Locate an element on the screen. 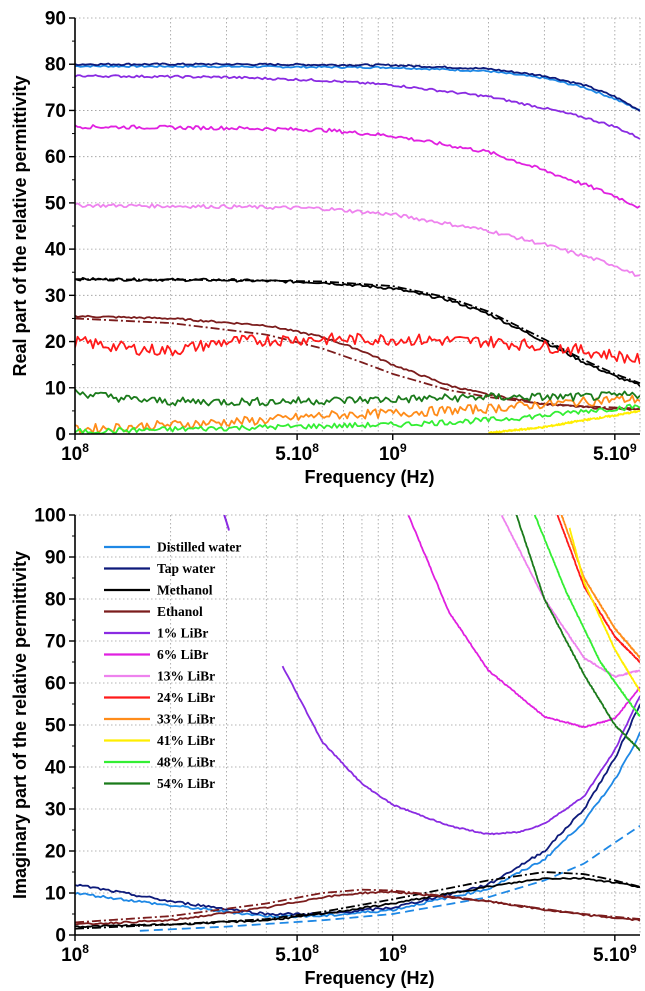 The width and height of the screenshot is (645, 991). legend-label-distilled-water: Distilled water is located at coordinates (199, 547).